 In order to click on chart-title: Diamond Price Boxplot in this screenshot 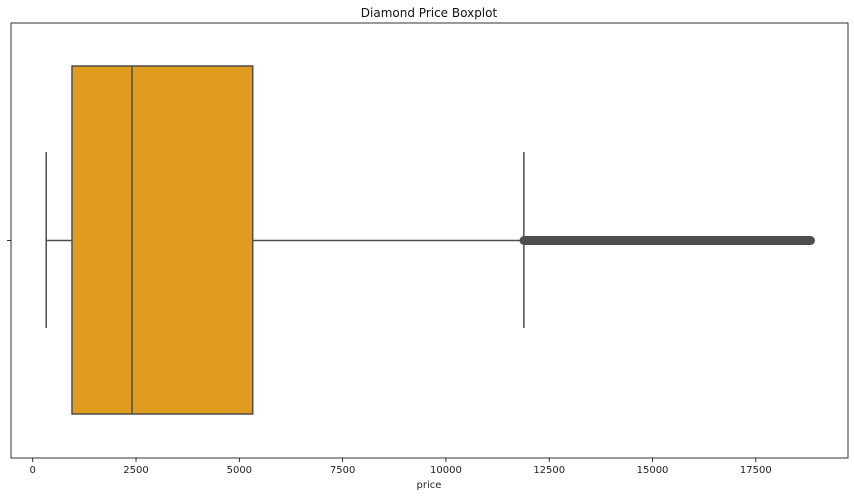, I will do `click(429, 13)`.